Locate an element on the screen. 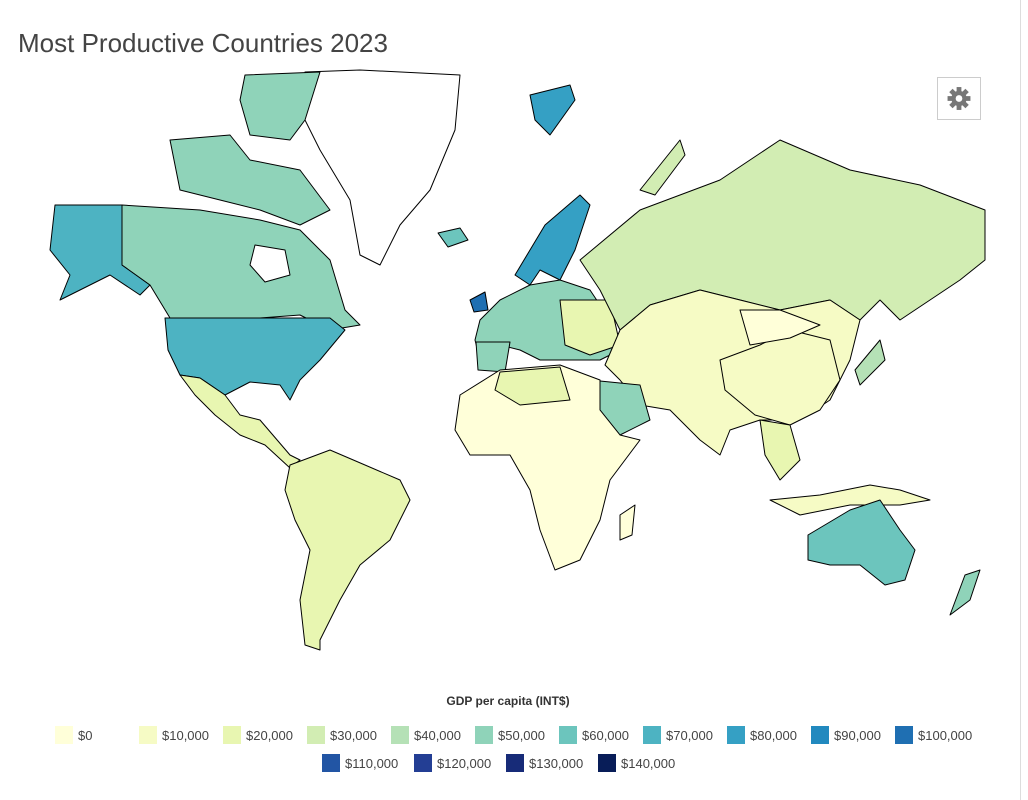  legend-label: $130,000 is located at coordinates (556, 763).